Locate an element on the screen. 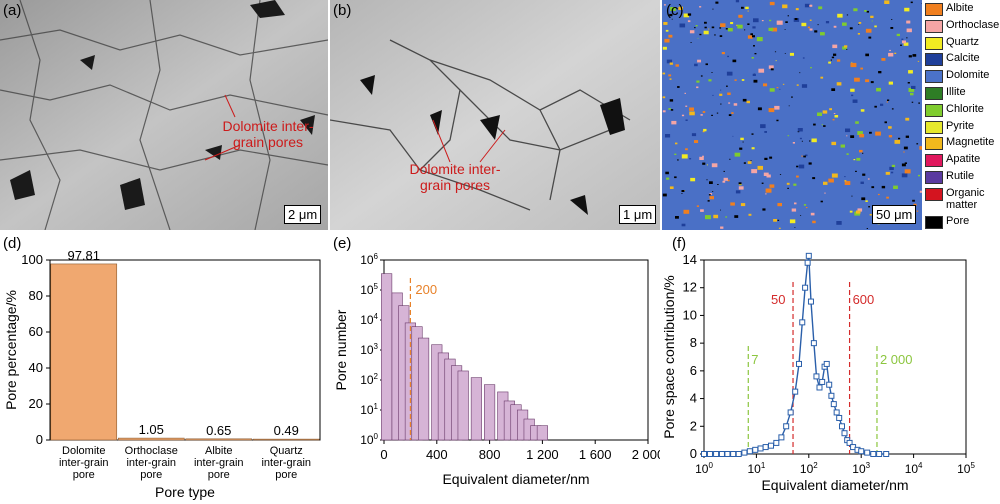 This screenshot has width=1000, height=504. y-tick-label: 4 is located at coordinates (693, 398).